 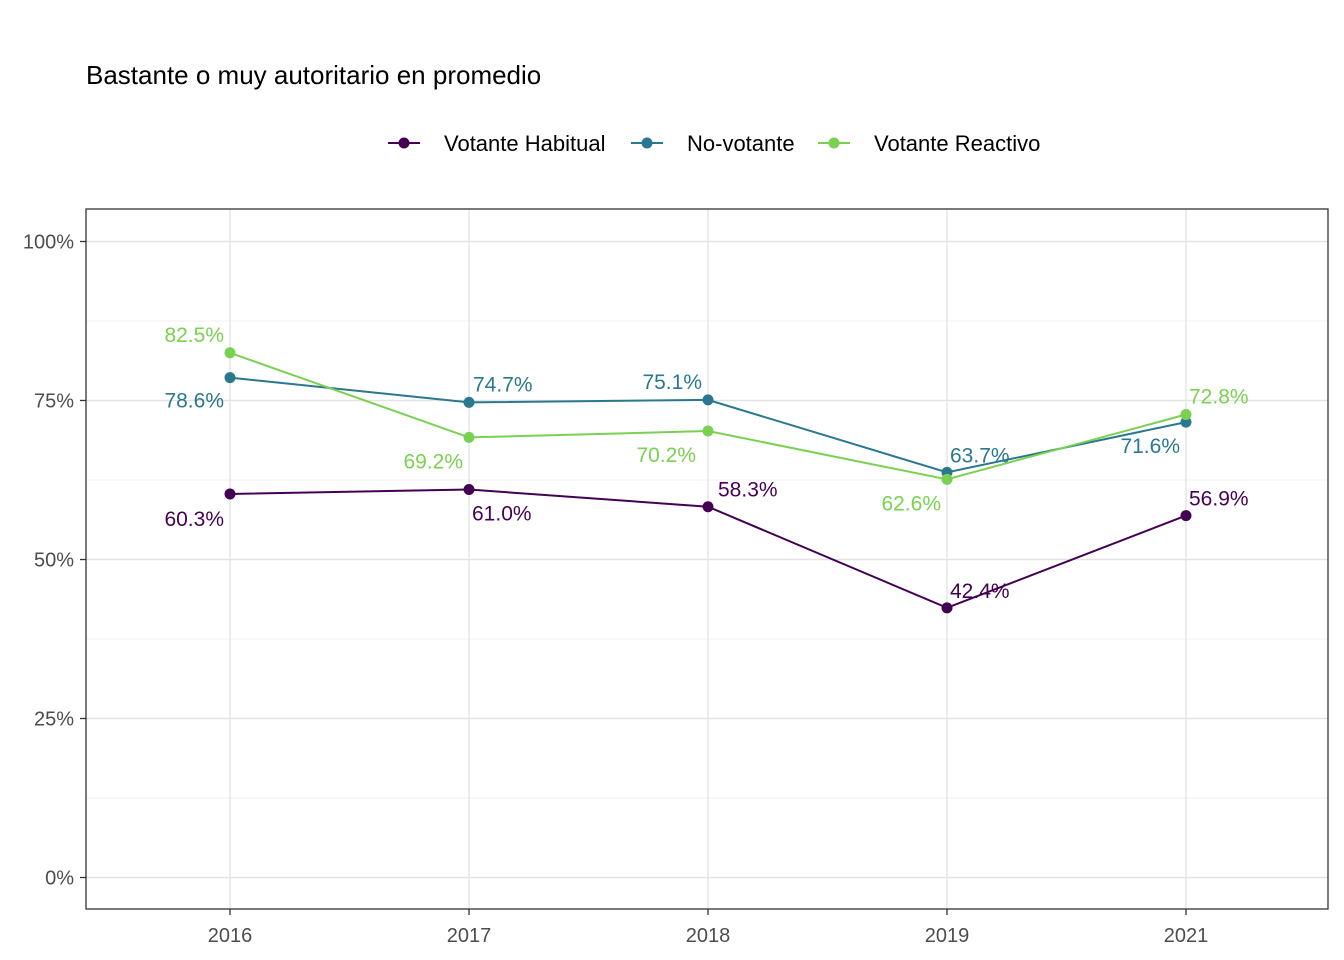 I want to click on legend-item: Votante Habitual, so click(x=496, y=143).